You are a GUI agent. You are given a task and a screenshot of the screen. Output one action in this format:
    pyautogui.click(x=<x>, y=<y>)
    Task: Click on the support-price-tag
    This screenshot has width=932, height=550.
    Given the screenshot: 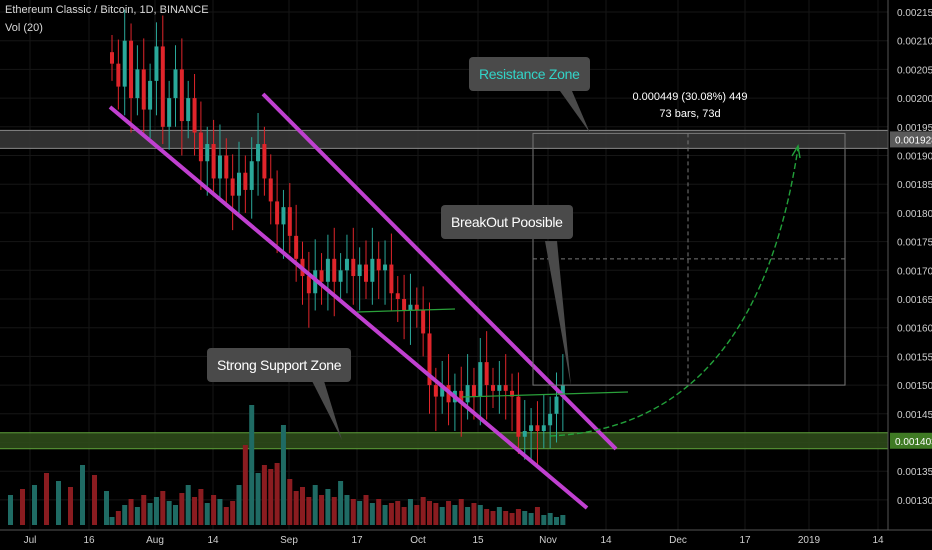 What is the action you would take?
    pyautogui.click(x=911, y=440)
    